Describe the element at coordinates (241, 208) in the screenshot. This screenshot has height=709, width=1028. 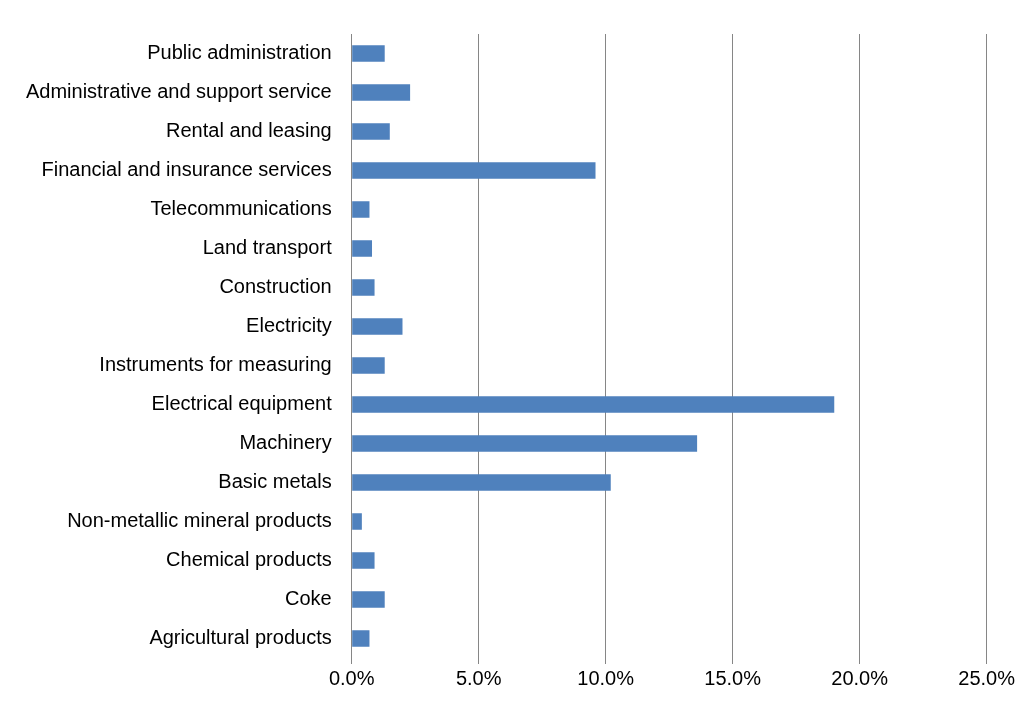
I see `y-tick-label: Telecommunications` at that location.